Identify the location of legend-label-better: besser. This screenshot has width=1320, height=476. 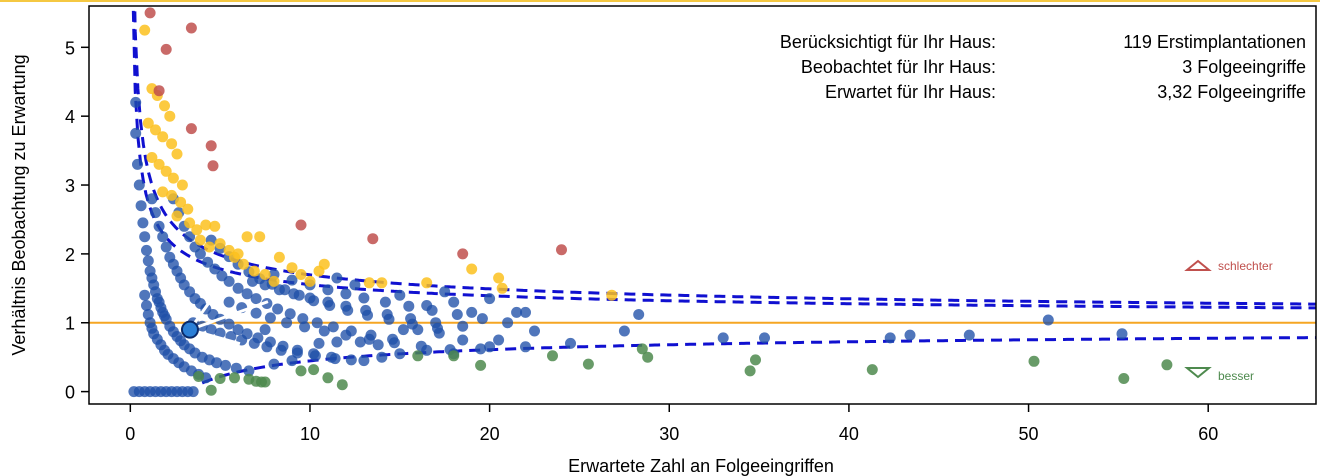
(1236, 376).